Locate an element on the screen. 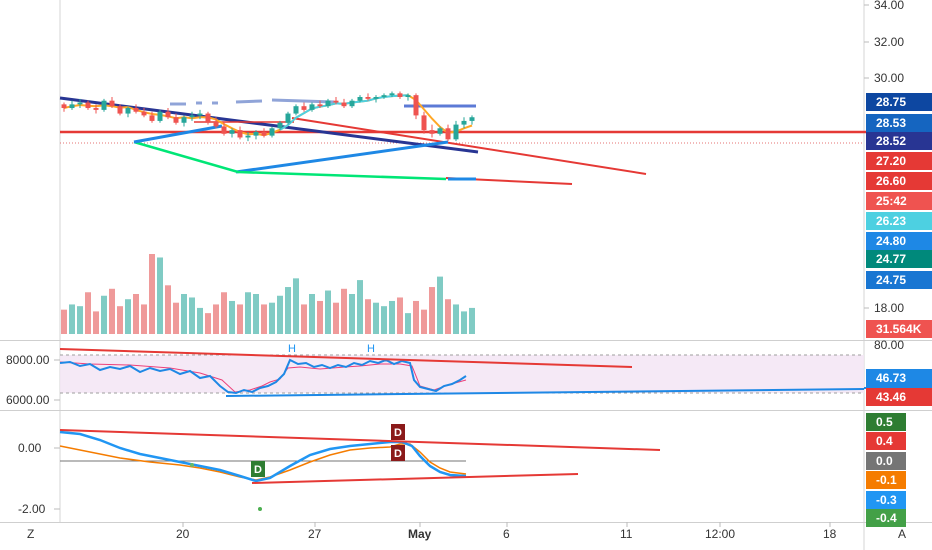  axis-value-label: -0.1 is located at coordinates (886, 480).